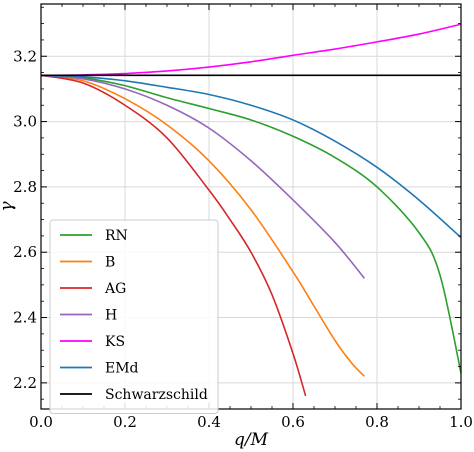 This screenshot has width=474, height=452. I want to click on y-tick-label: 3.2, so click(25, 56).